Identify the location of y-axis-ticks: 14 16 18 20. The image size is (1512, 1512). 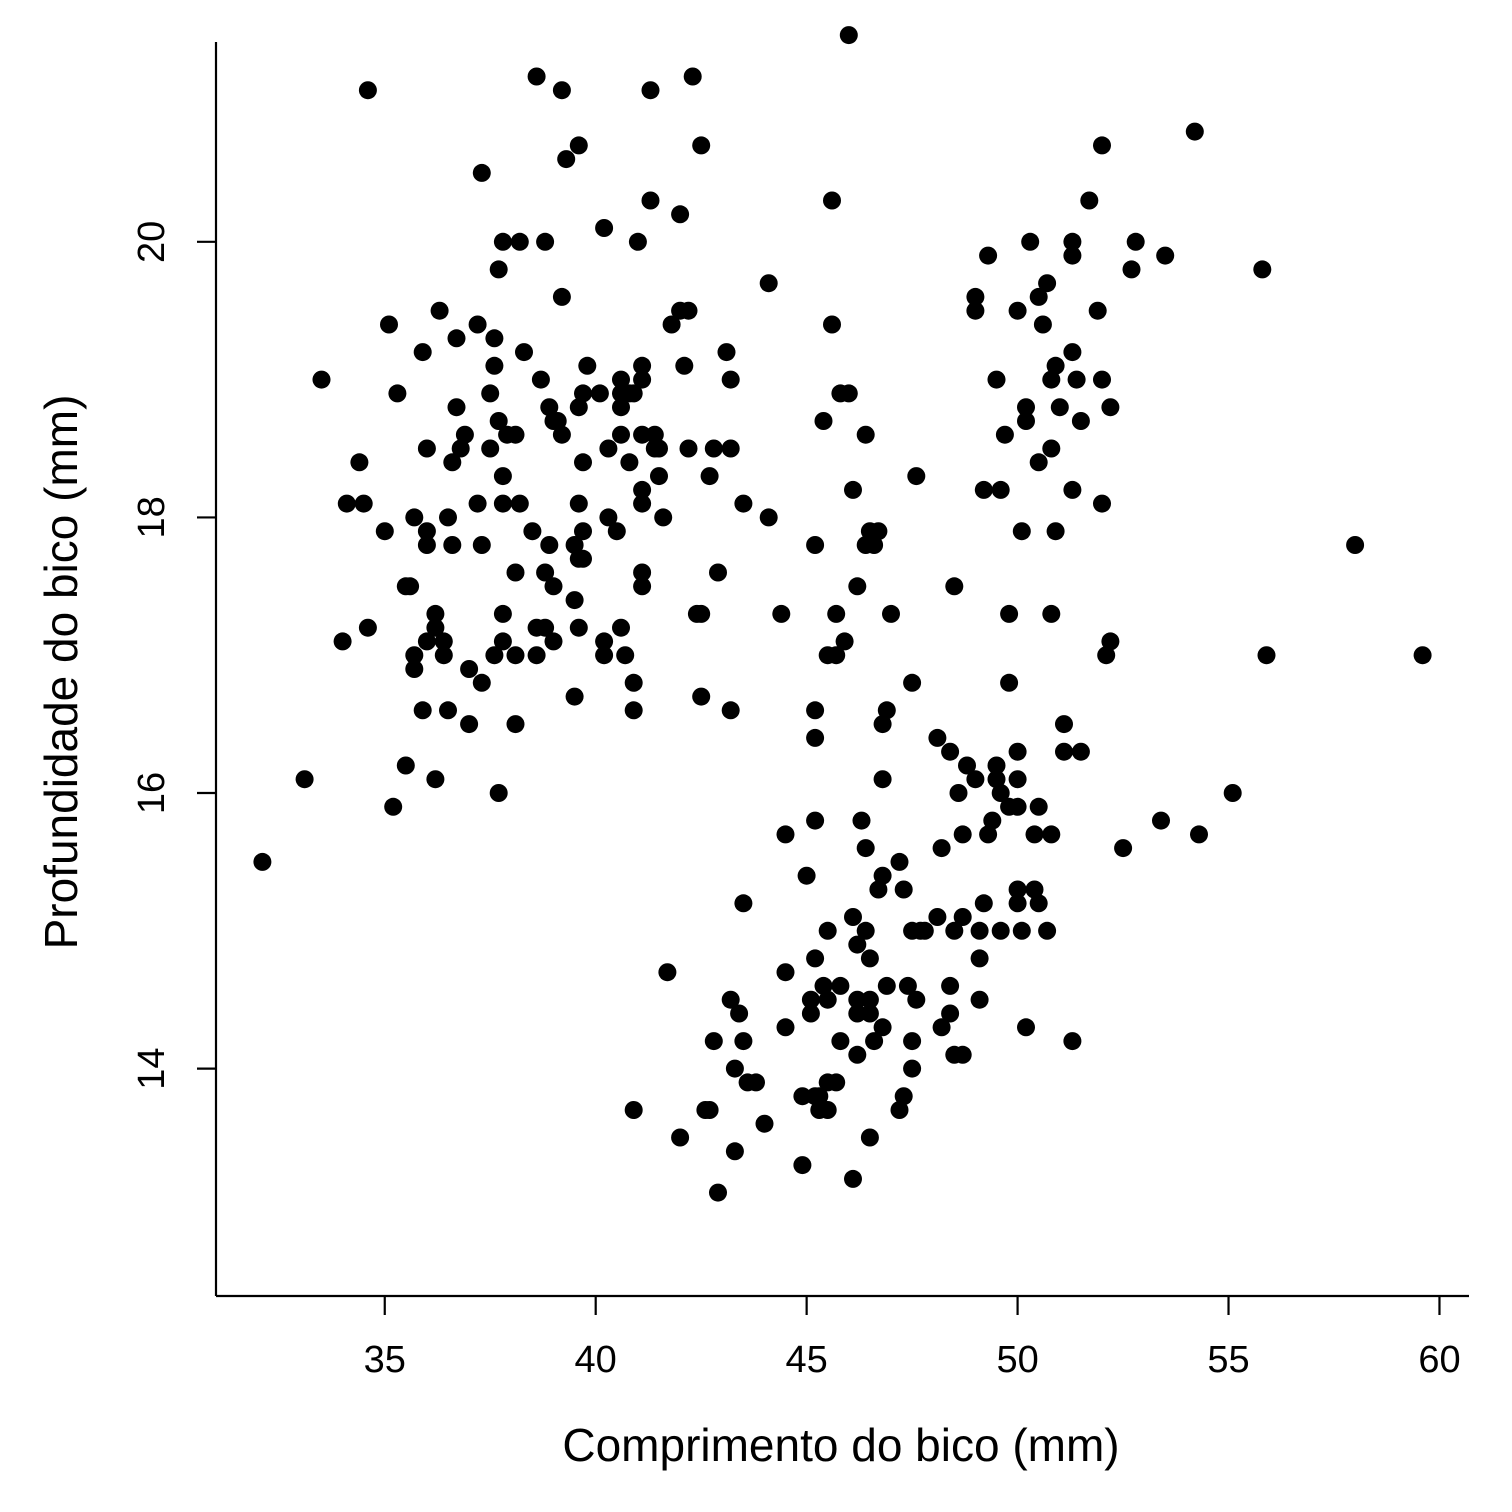
(173, 655).